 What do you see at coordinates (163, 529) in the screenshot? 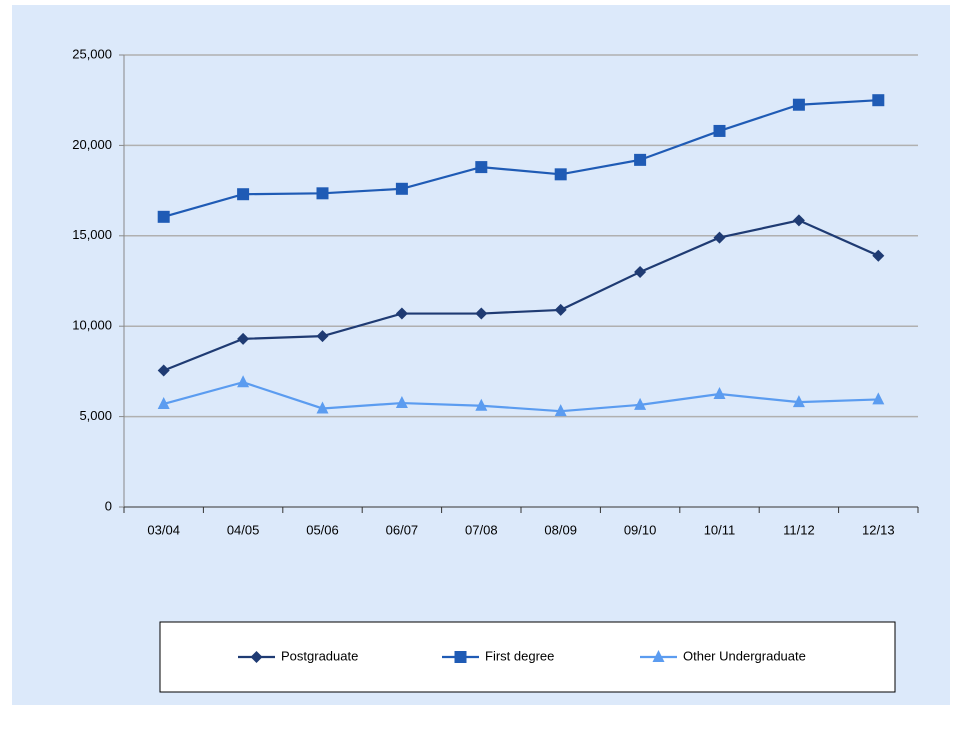
I see `x-tick-label: 03/04` at bounding box center [163, 529].